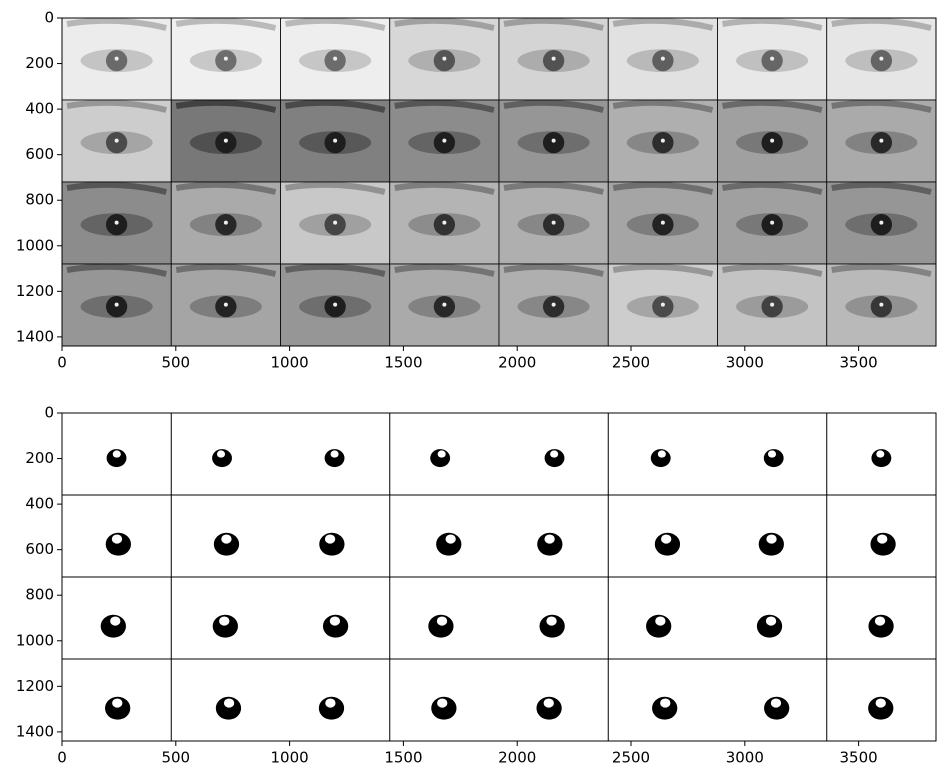  What do you see at coordinates (39, 154) in the screenshot?
I see `y-tick-label: 600` at bounding box center [39, 154].